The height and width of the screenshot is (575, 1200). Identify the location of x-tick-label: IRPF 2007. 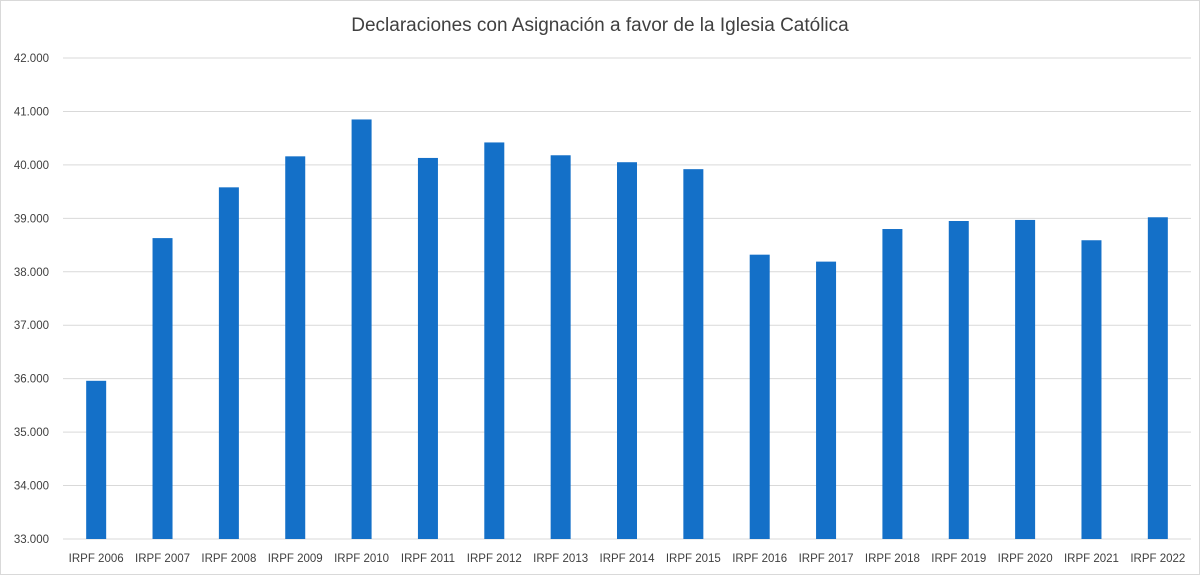
(162, 559).